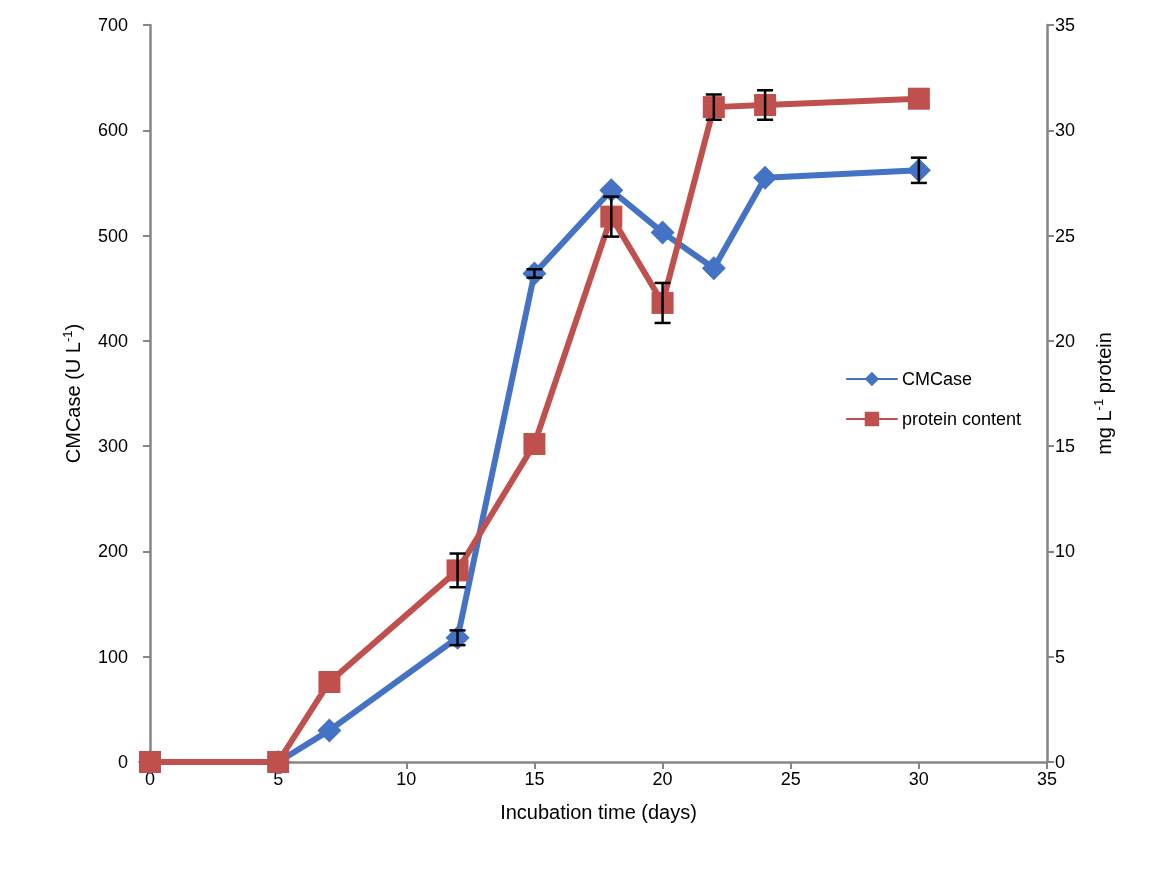 The width and height of the screenshot is (1161, 870). Describe the element at coordinates (662, 779) in the screenshot. I see `x-tick-label: 20` at that location.